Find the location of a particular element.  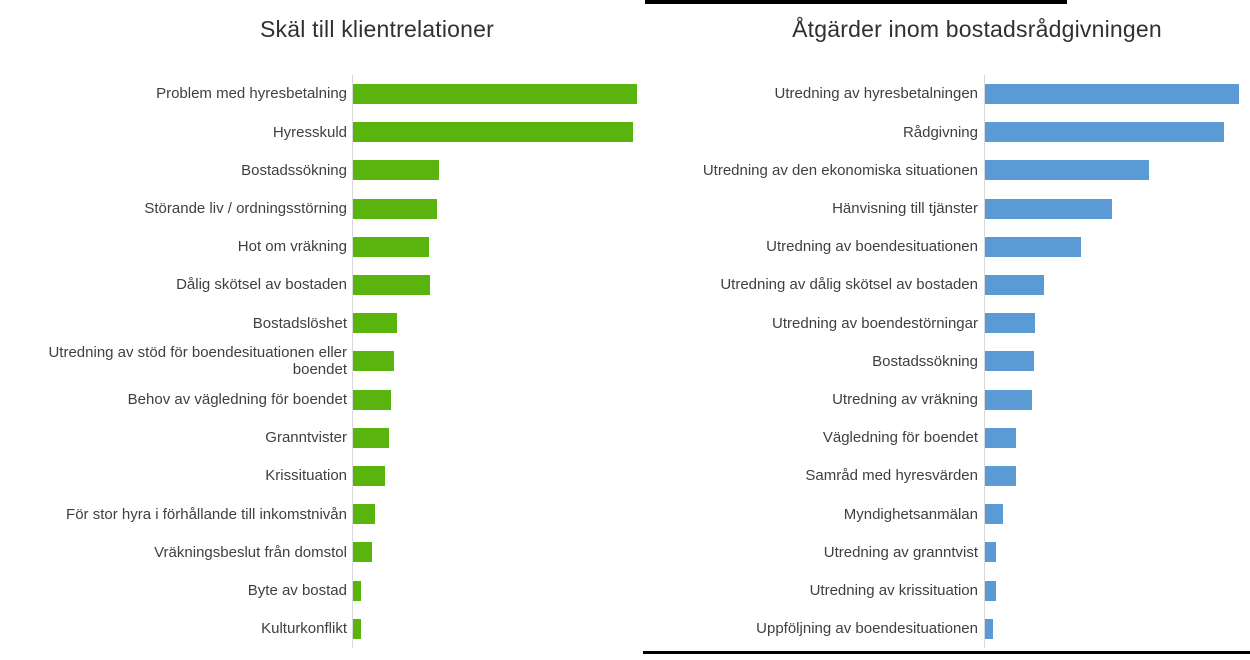

bar-row: Utredning av hyresbetalningen is located at coordinates (947, 94).